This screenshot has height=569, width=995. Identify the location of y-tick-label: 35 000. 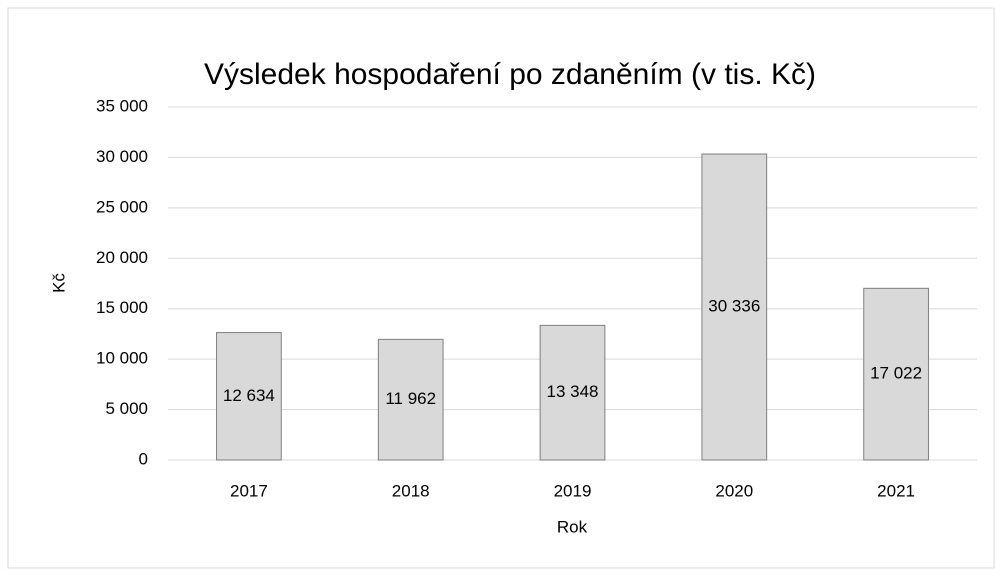
(122, 105).